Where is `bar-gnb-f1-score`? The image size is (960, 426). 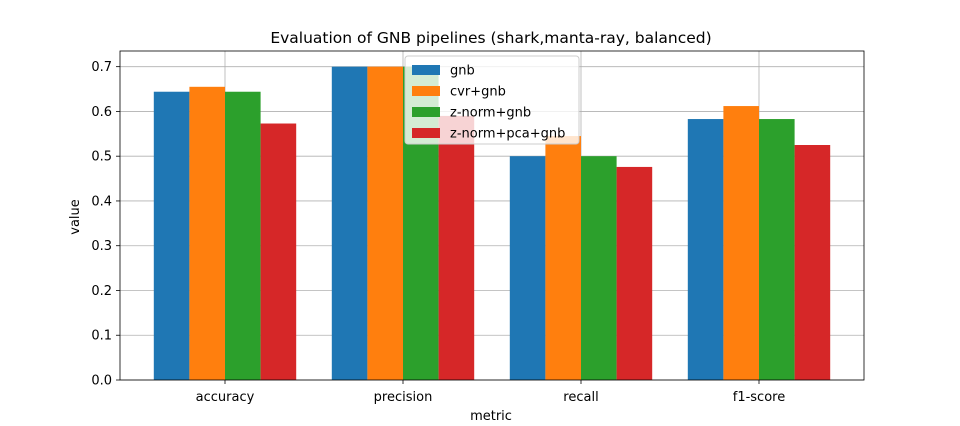
bar-gnb-f1-score is located at coordinates (705, 250).